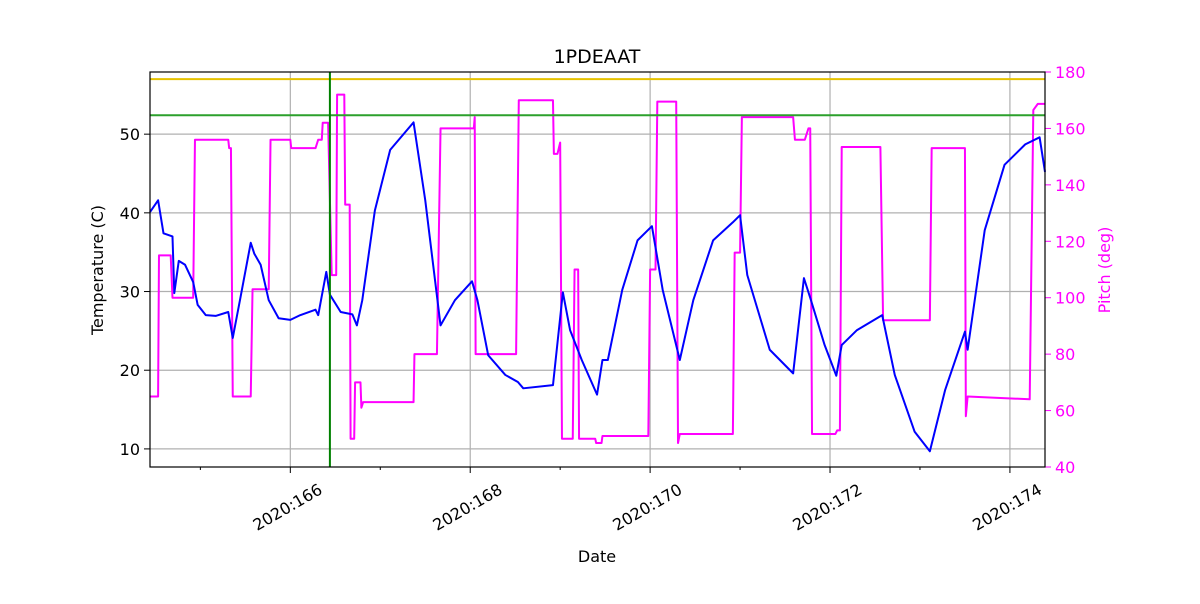 The height and width of the screenshot is (604, 1200). Describe the element at coordinates (130, 213) in the screenshot. I see `y-tick-label: 40` at that location.